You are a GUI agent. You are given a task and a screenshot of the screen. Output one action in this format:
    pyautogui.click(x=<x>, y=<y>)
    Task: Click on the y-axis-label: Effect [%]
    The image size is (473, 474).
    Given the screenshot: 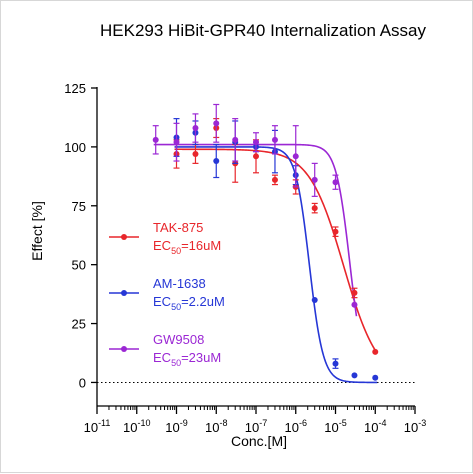 What is the action you would take?
    pyautogui.click(x=37, y=231)
    